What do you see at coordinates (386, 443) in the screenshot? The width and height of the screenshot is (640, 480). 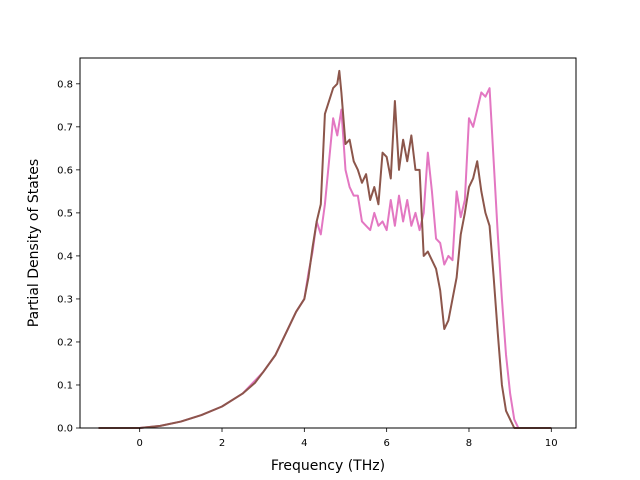 I see `x-tick-label: 6` at bounding box center [386, 443].